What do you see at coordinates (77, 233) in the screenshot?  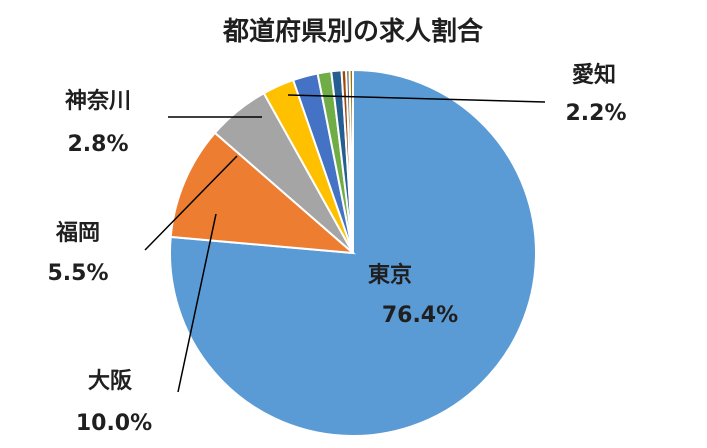 I see `label-fukuoka-name: 福岡` at bounding box center [77, 233].